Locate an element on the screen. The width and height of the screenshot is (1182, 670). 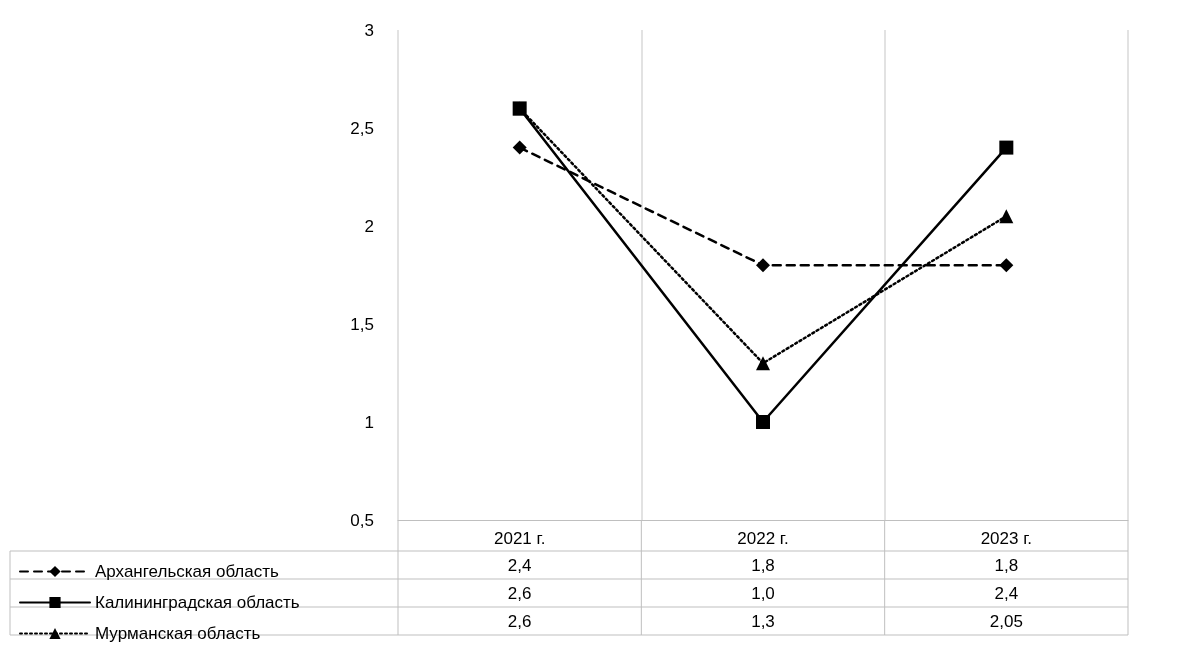
data-label: 1,0 is located at coordinates (763, 593).